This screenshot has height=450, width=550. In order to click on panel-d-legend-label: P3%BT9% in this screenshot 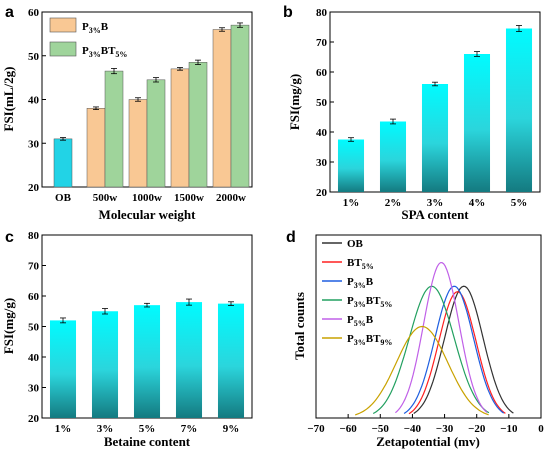, I will do `click(369, 340)`.